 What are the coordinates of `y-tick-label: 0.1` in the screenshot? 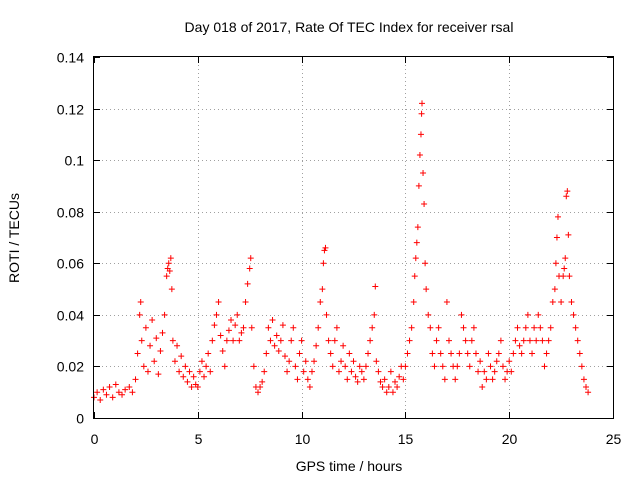 It's located at (75, 161).